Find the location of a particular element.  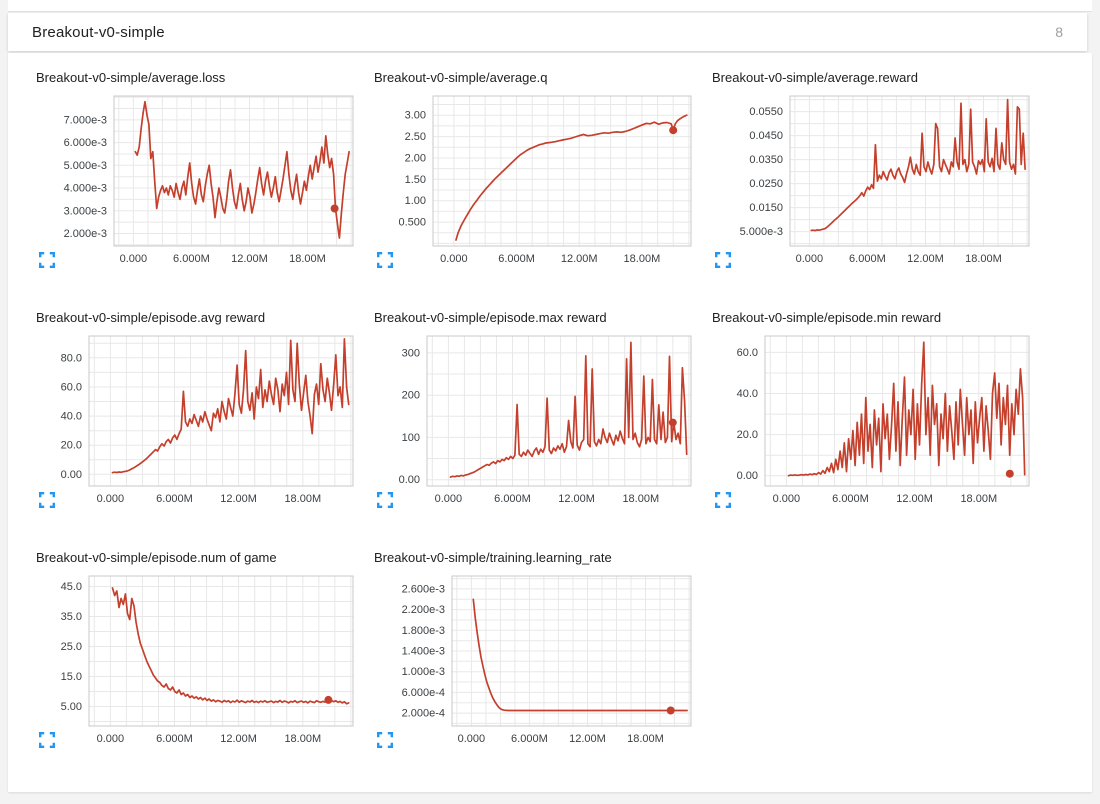

y-tick-label: 1.50 is located at coordinates (415, 180).